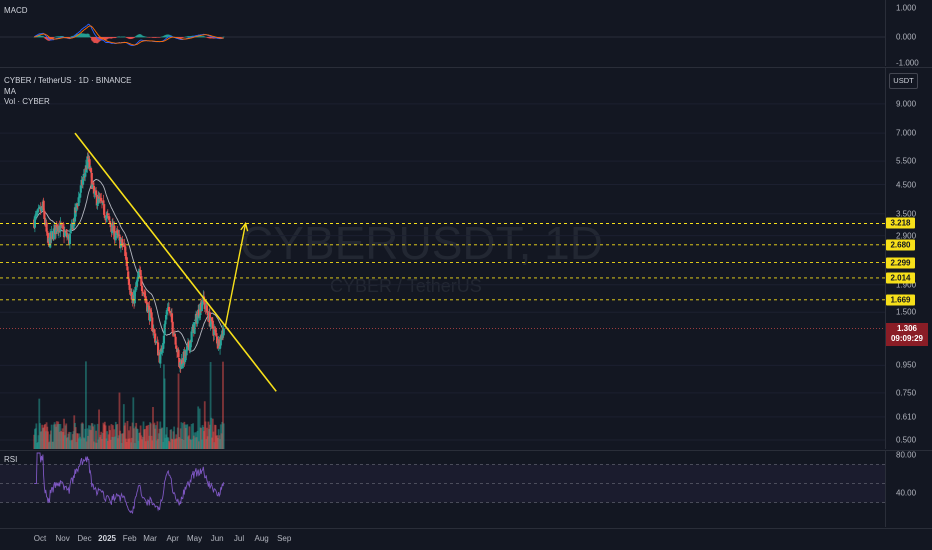  Describe the element at coordinates (442, 539) in the screenshot. I see `time-axis: Oct Nov Dec 2025 Feb Mar Apr May Jun Jul Aug Sep` at that location.